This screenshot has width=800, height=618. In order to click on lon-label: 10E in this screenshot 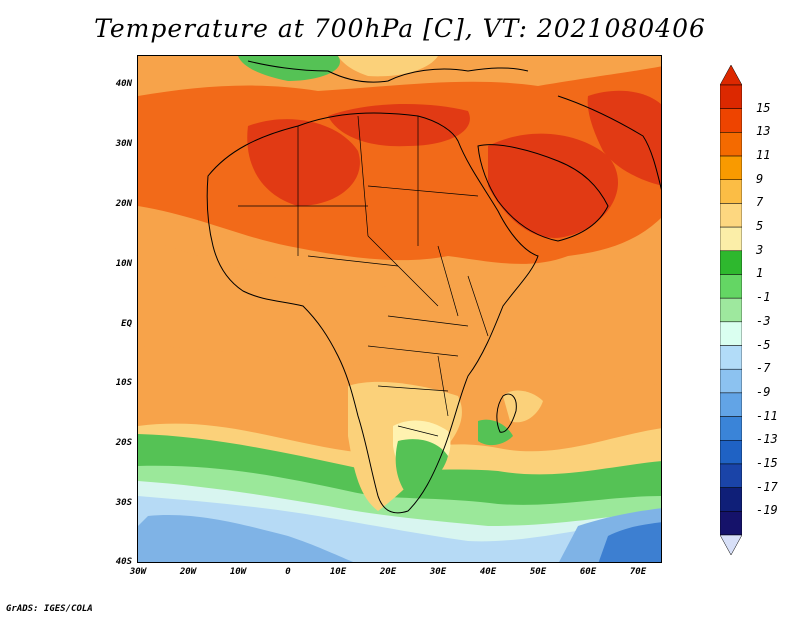, I will do `click(338, 572)`.